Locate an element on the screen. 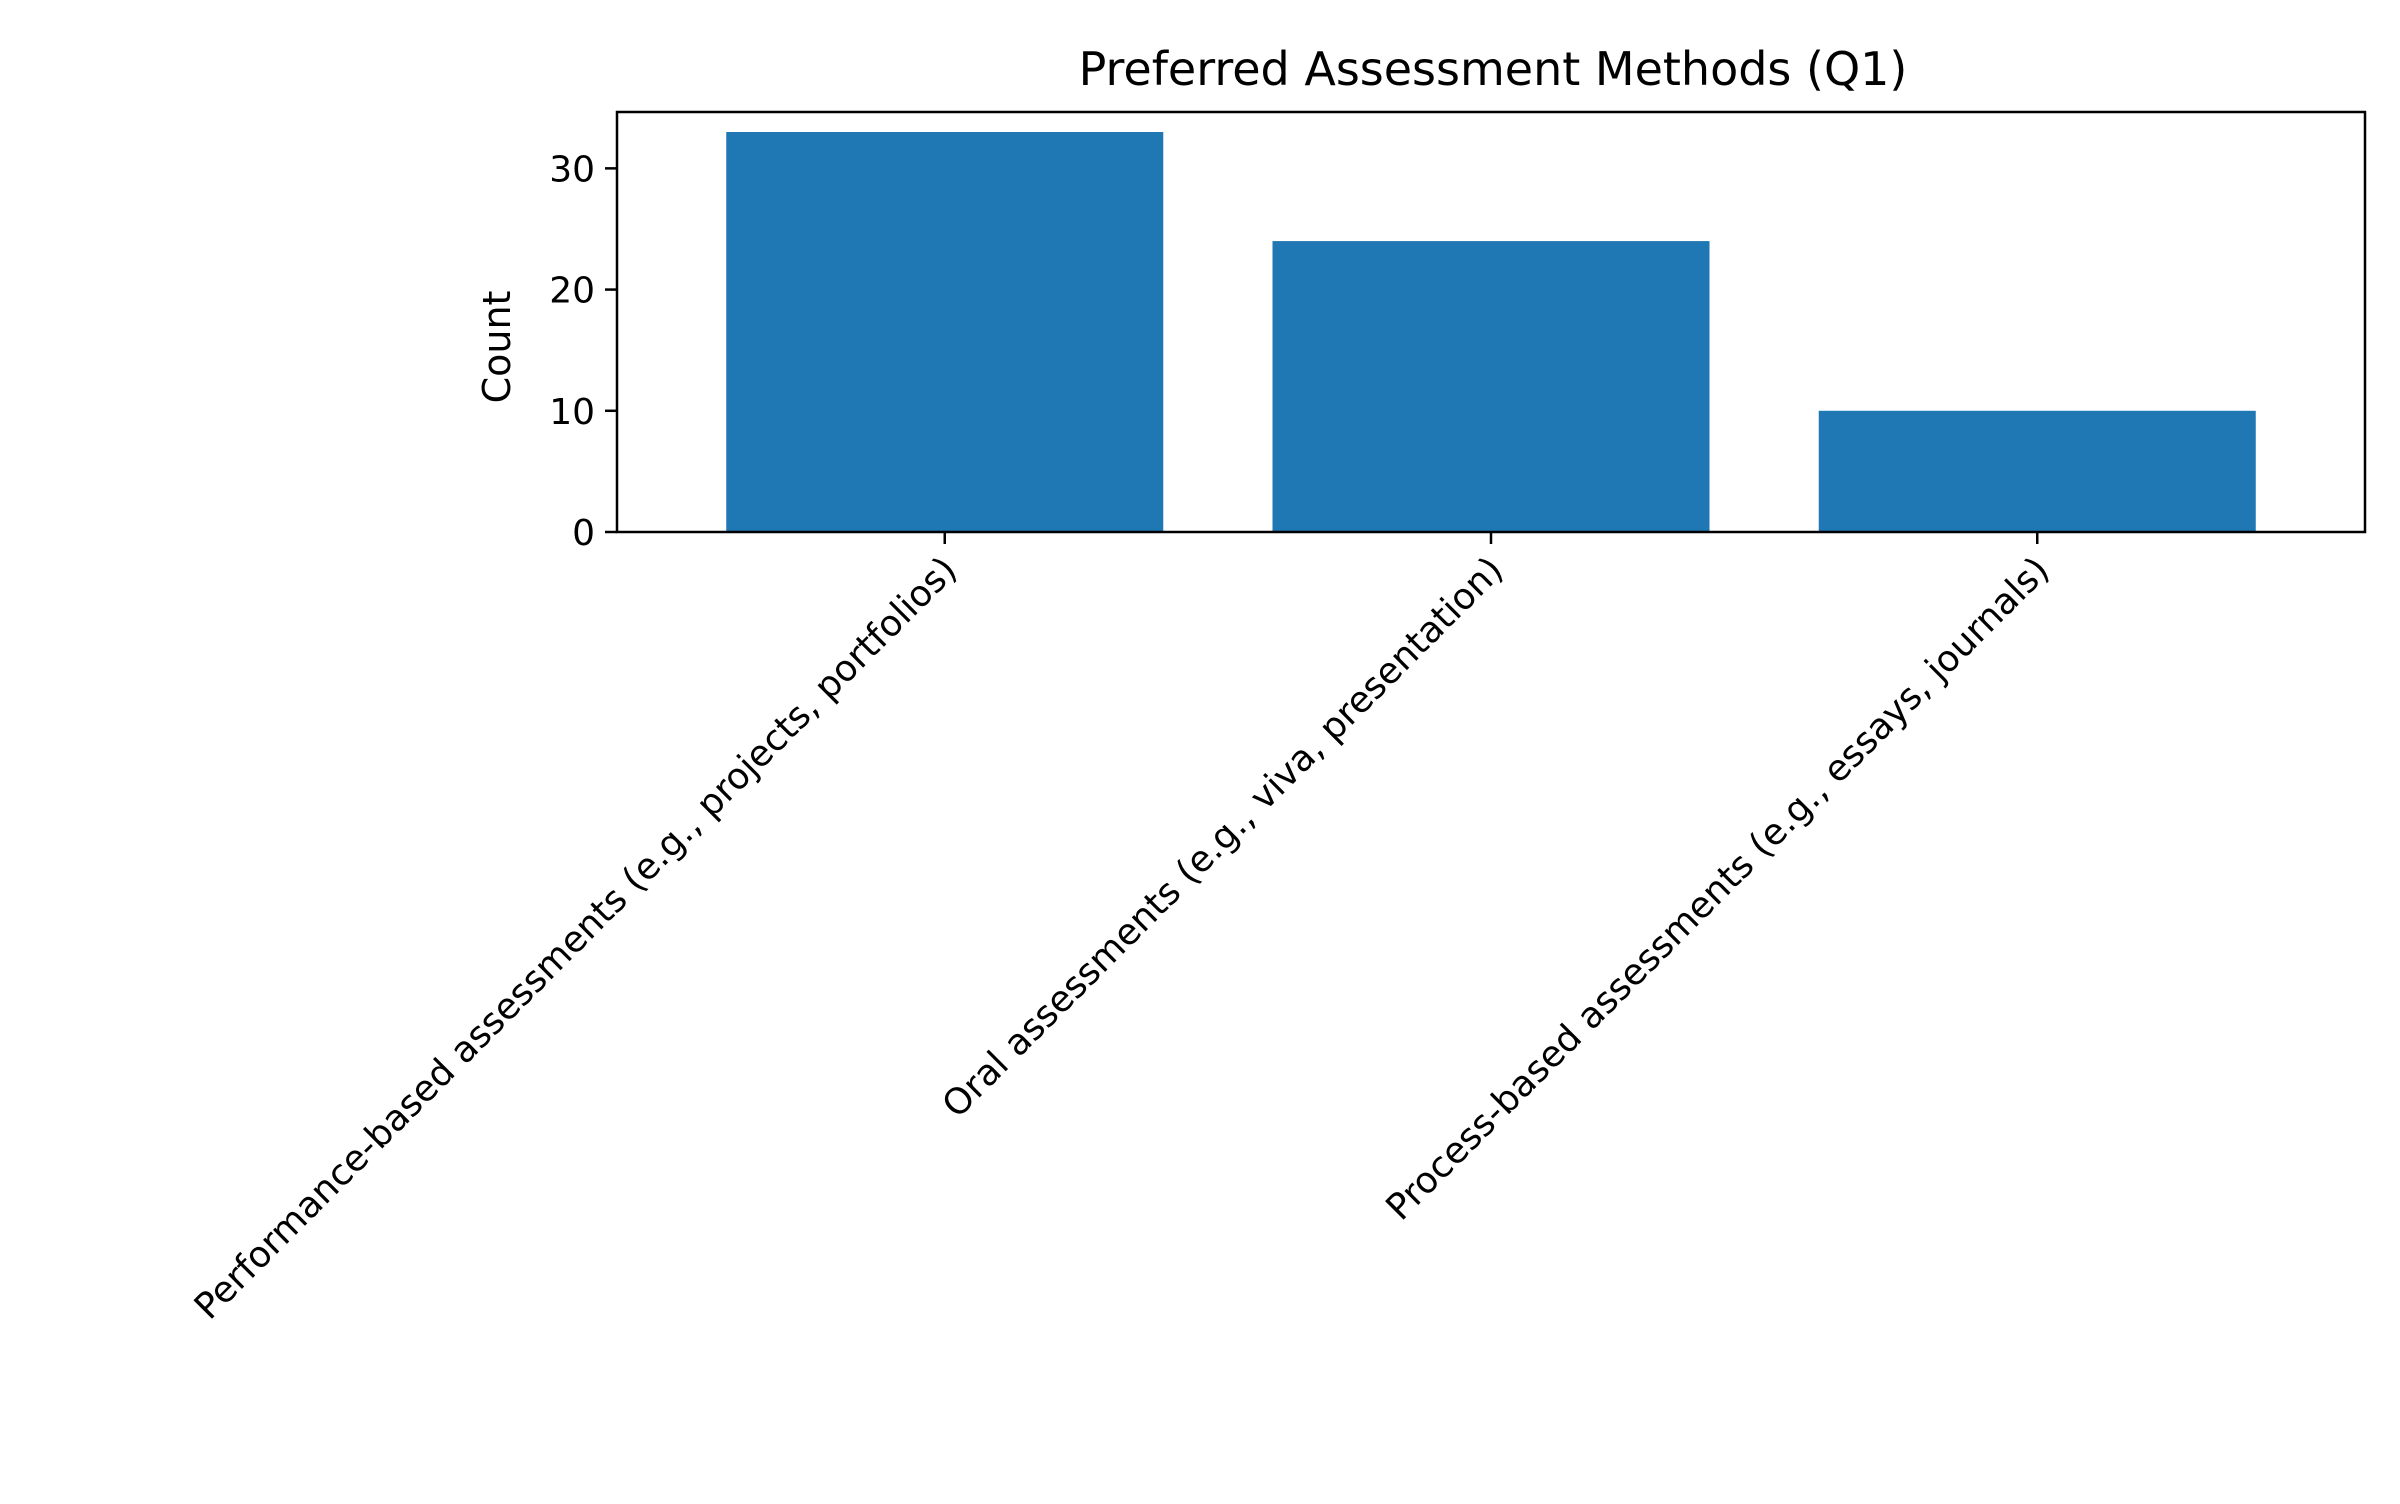 This screenshot has height=1504, width=2400. y-axis-label: Count is located at coordinates (497, 347).